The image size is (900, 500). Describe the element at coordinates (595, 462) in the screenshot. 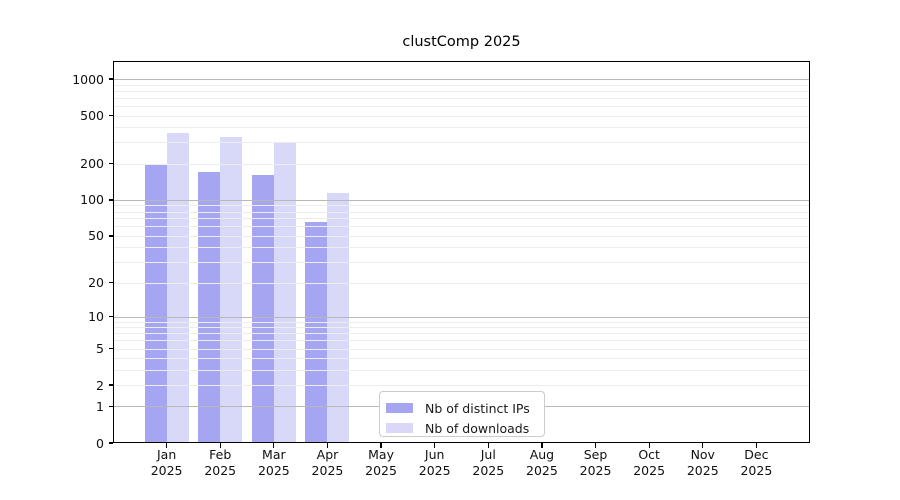

I see `x-tick-label: Sep 2025` at that location.